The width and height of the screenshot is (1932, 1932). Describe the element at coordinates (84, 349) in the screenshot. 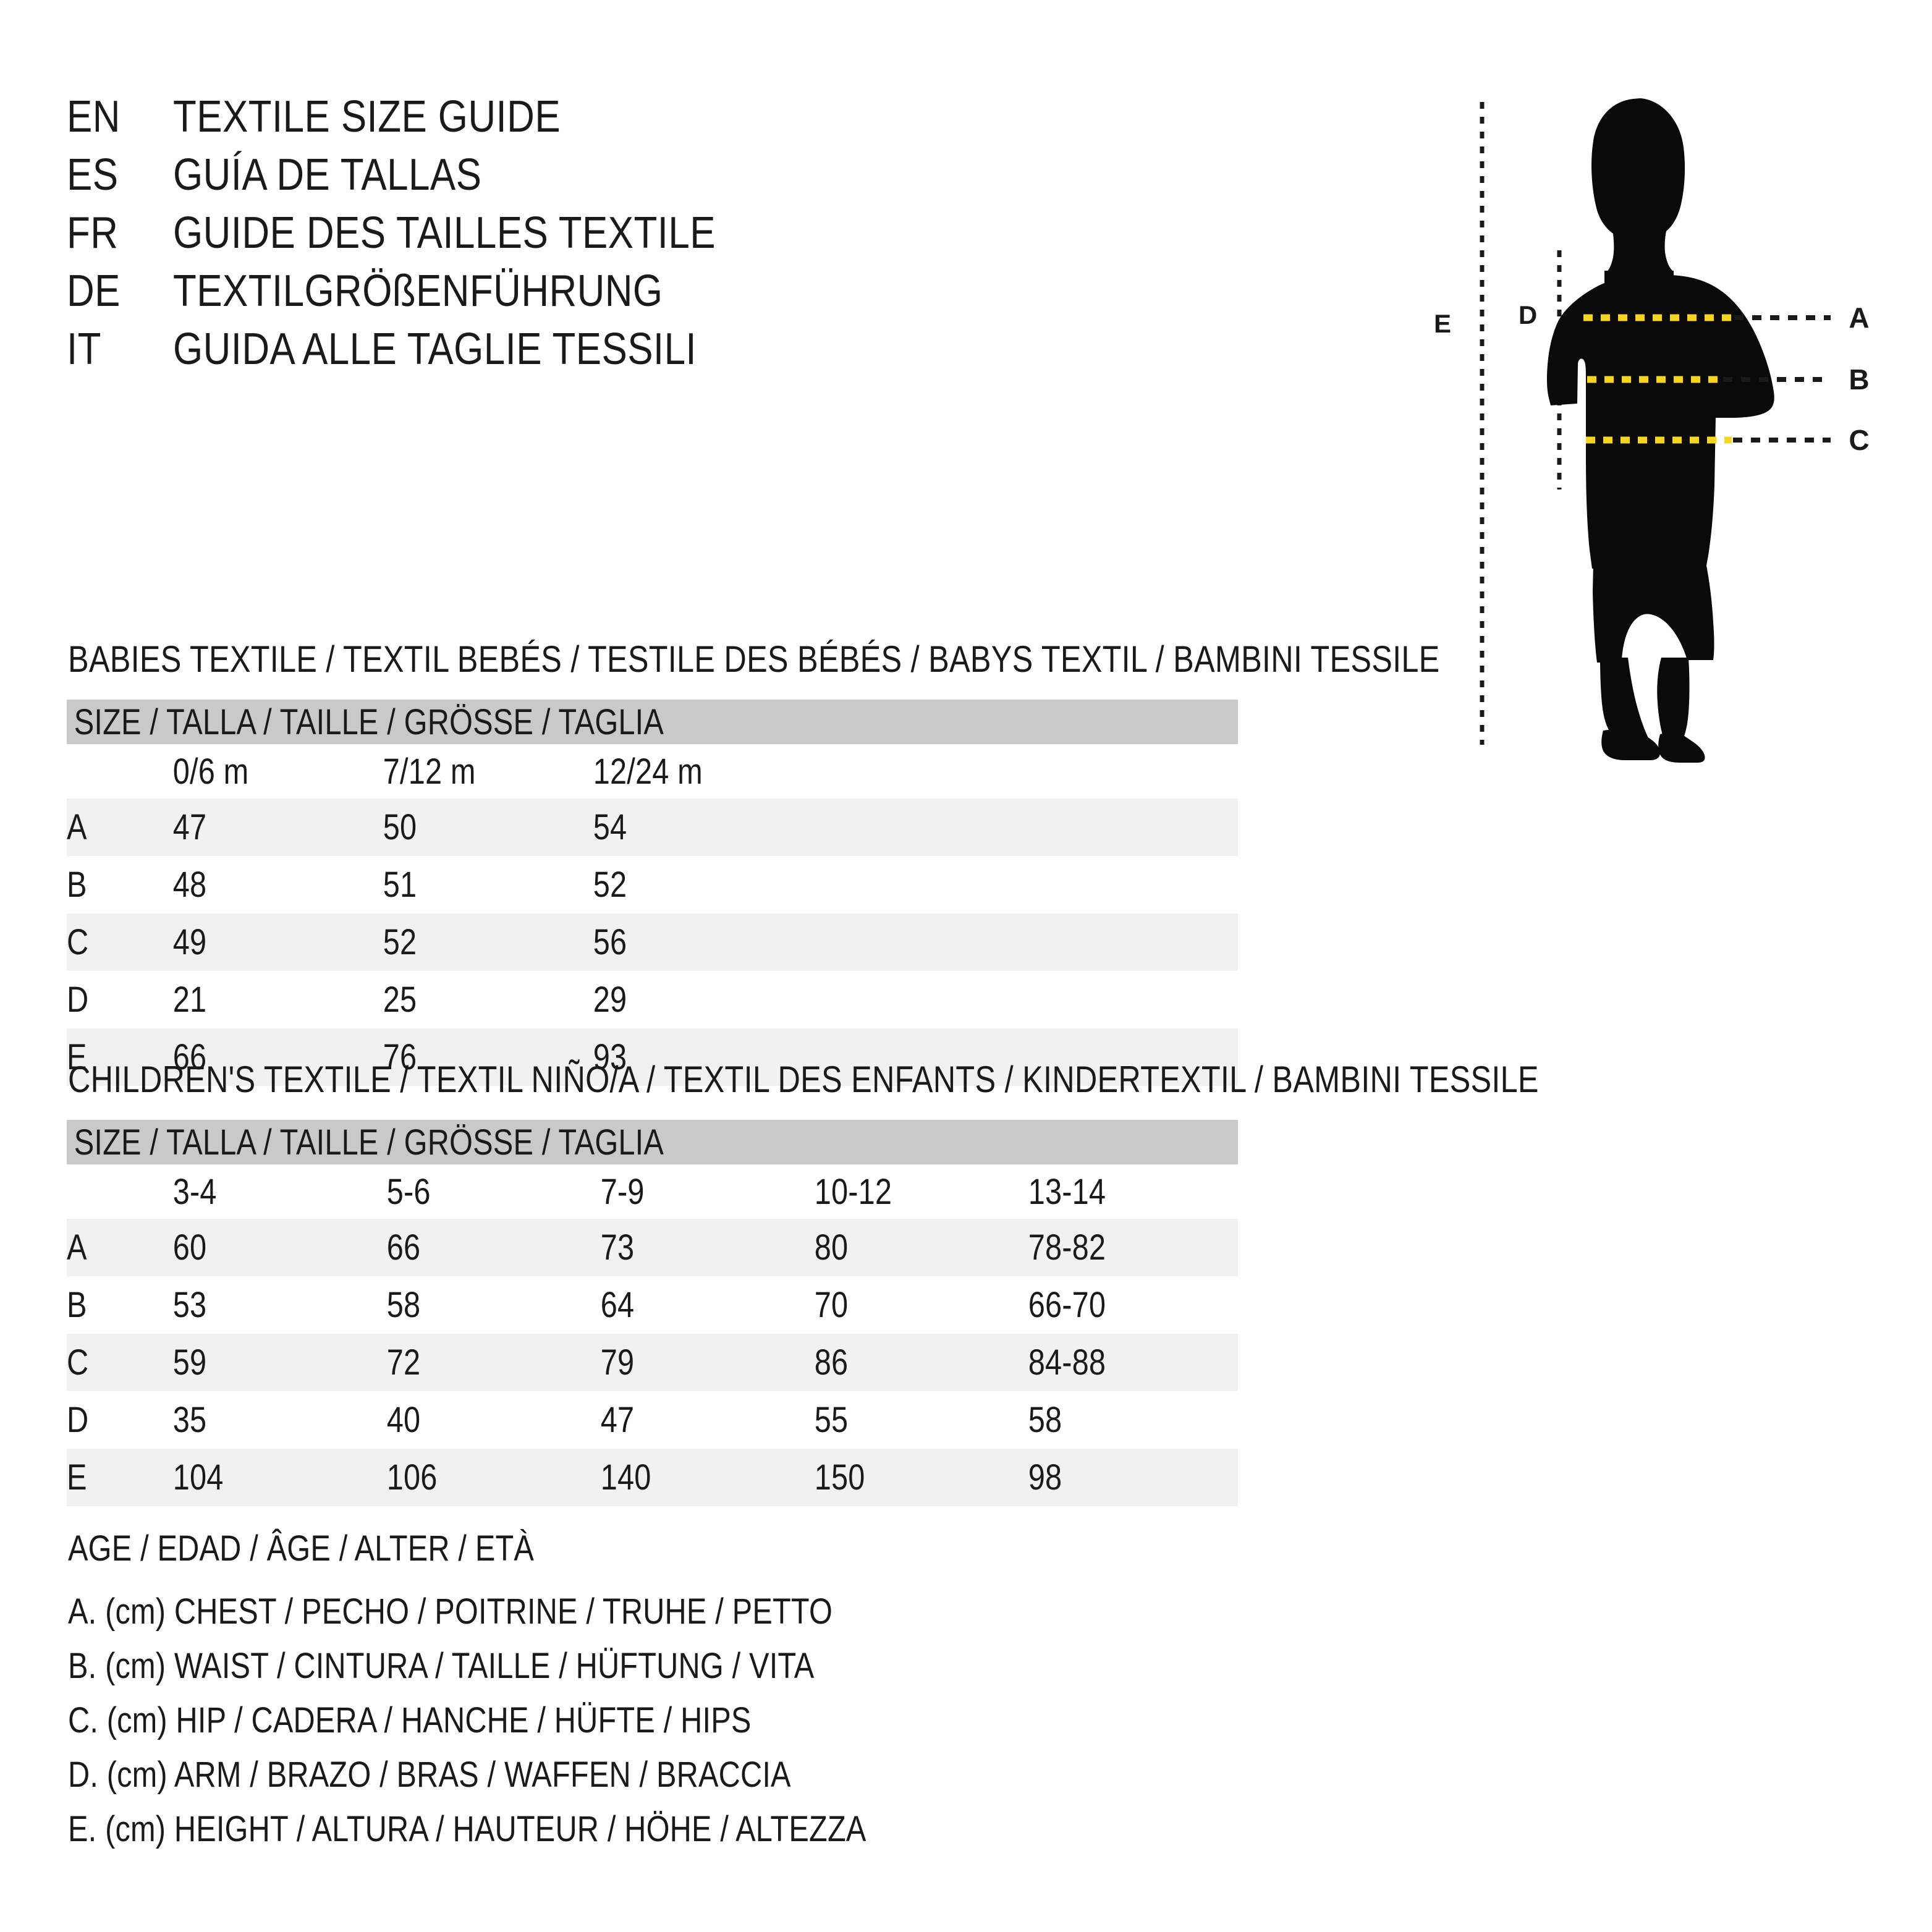

I see `language-code-it: IT` at that location.